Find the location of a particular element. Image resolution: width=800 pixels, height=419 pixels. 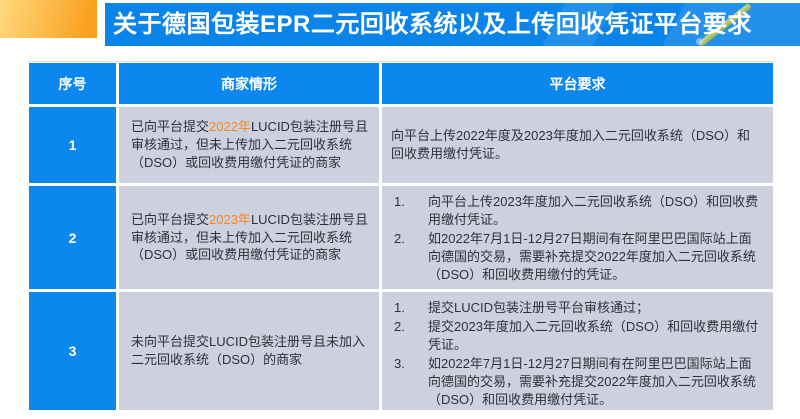

situation-text: 未向平台提交LUCID包装注册号且未加入二元回收系统（DSO）的商家 is located at coordinates (248, 350).